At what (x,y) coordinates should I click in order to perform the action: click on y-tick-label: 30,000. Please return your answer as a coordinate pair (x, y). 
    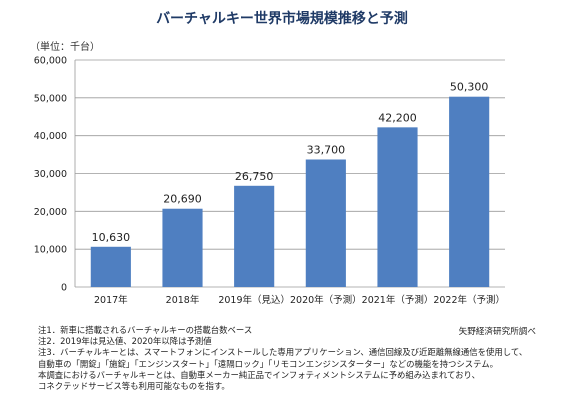
    Looking at the image, I should click on (50, 174).